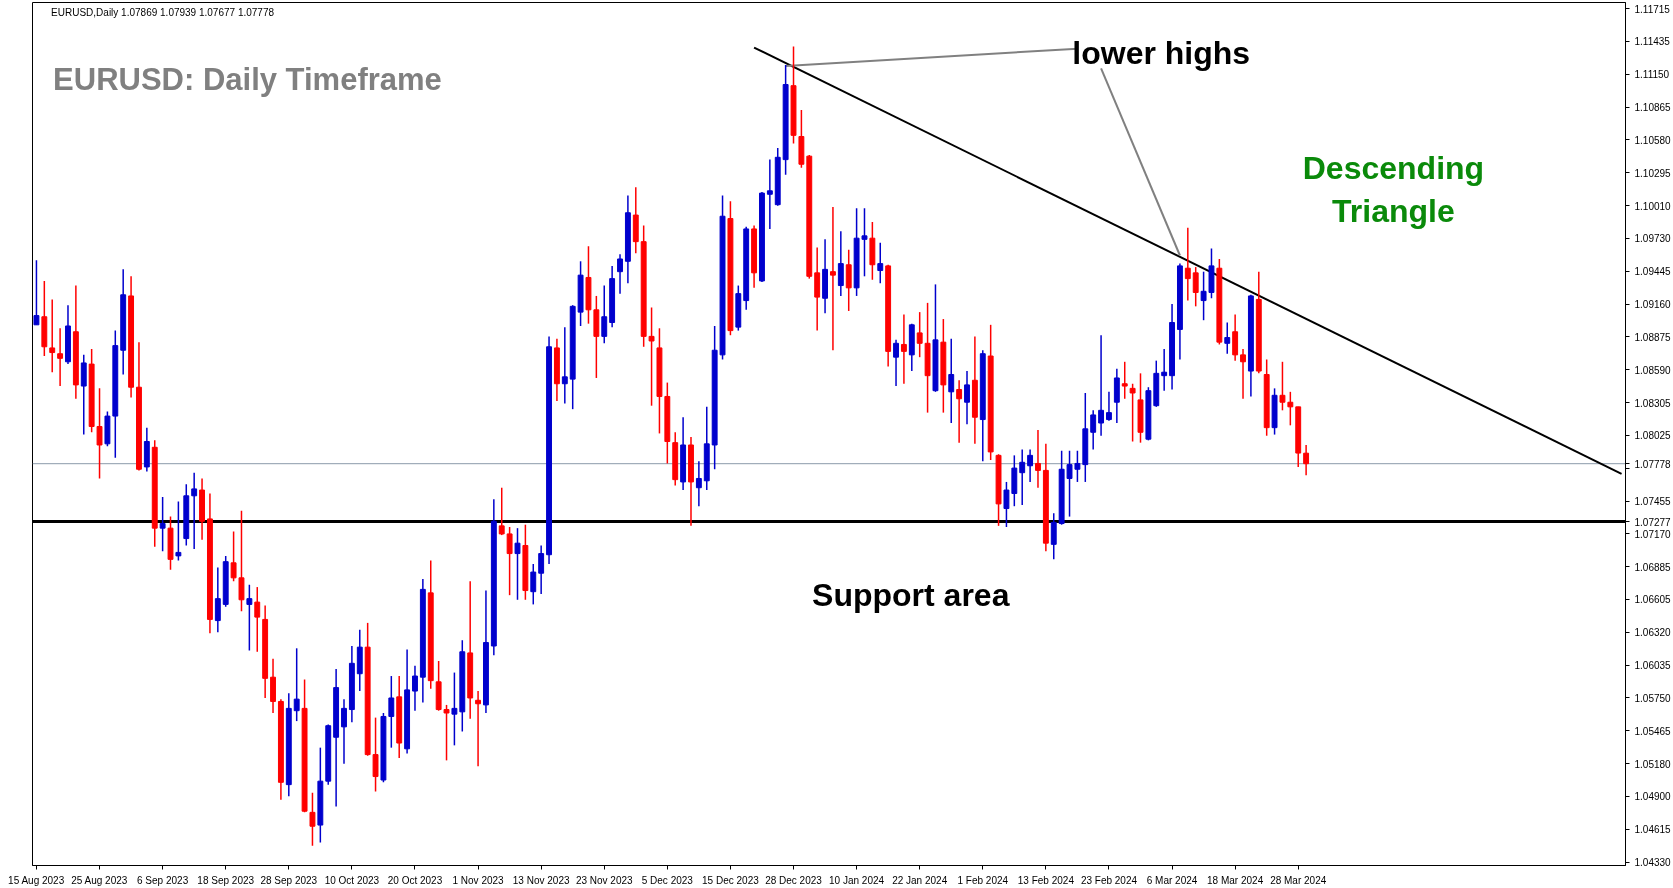  I want to click on text: EURUSD: Daily Timeframe, so click(247, 79).